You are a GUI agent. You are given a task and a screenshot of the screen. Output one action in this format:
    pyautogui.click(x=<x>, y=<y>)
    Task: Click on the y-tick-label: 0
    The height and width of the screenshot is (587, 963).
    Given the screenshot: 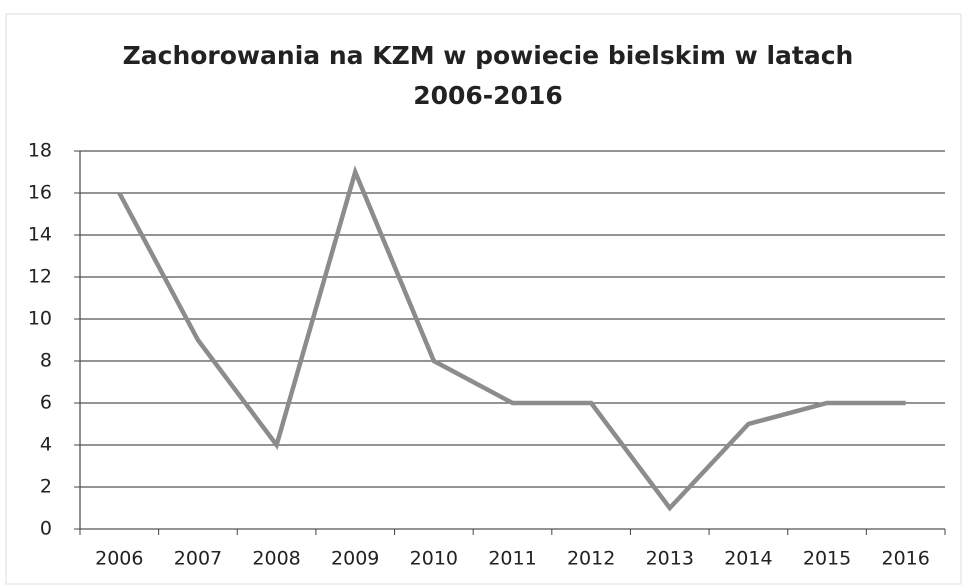 What is the action you would take?
    pyautogui.click(x=46, y=529)
    